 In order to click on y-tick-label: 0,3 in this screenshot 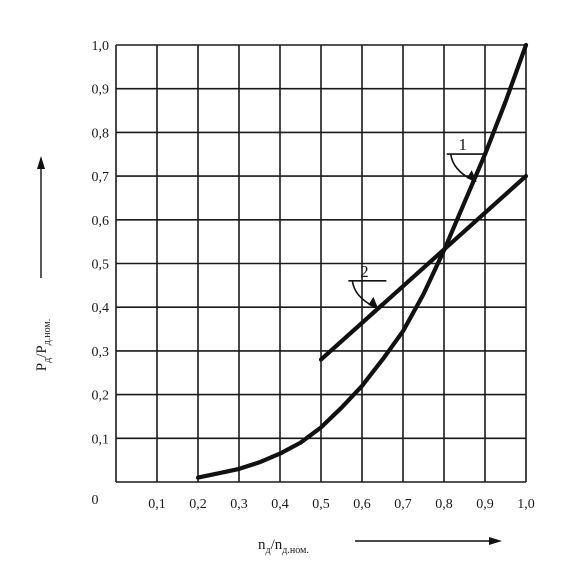, I will do `click(101, 352)`.